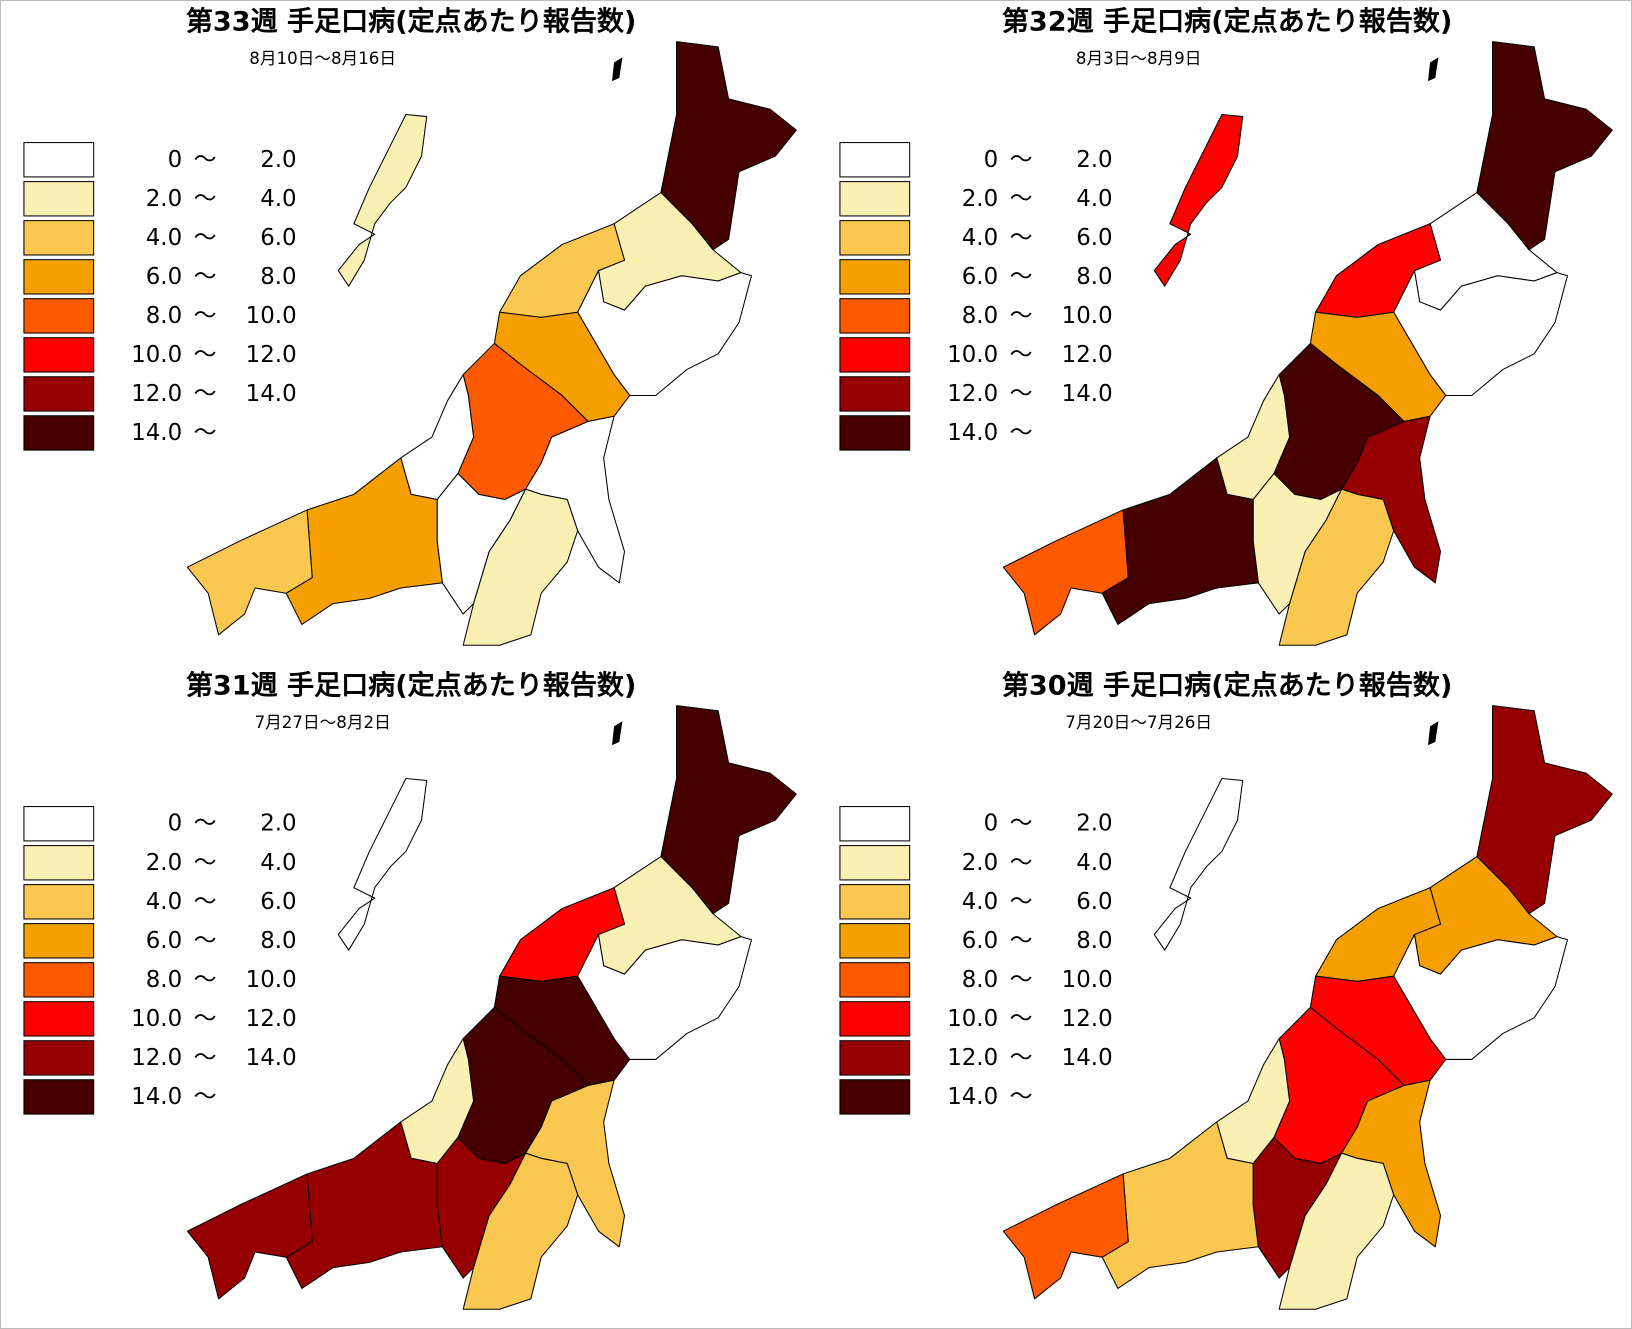  Describe the element at coordinates (411, 21) in the screenshot. I see `panel-title: 第33週 手足口病(定点あたり報告数)` at that location.